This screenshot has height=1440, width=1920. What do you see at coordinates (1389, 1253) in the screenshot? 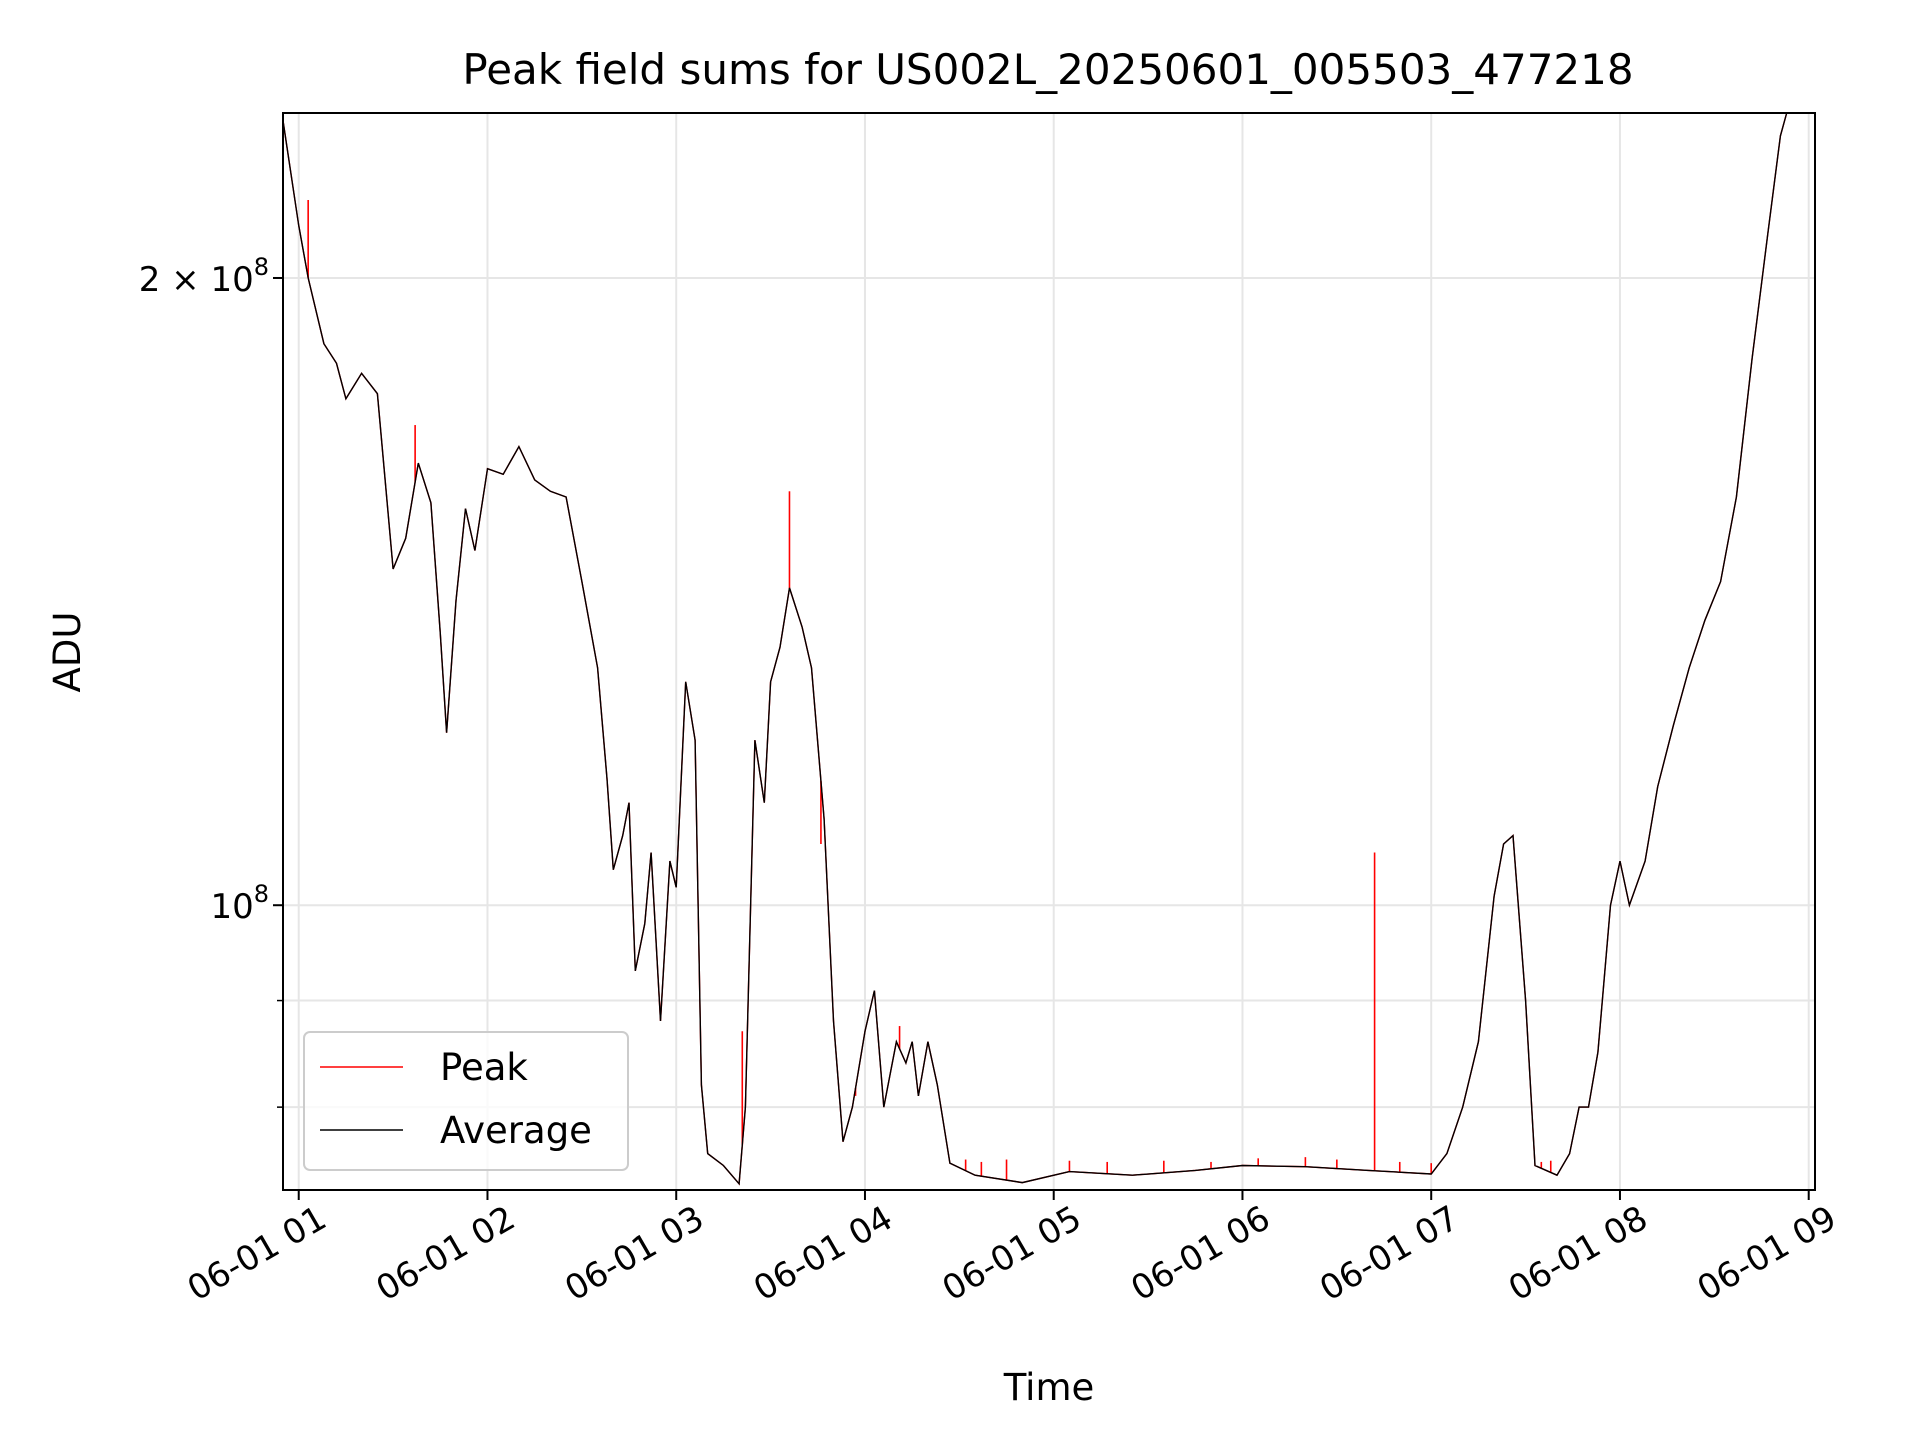
I see `x-tick-label: 06-01 07` at bounding box center [1389, 1253].